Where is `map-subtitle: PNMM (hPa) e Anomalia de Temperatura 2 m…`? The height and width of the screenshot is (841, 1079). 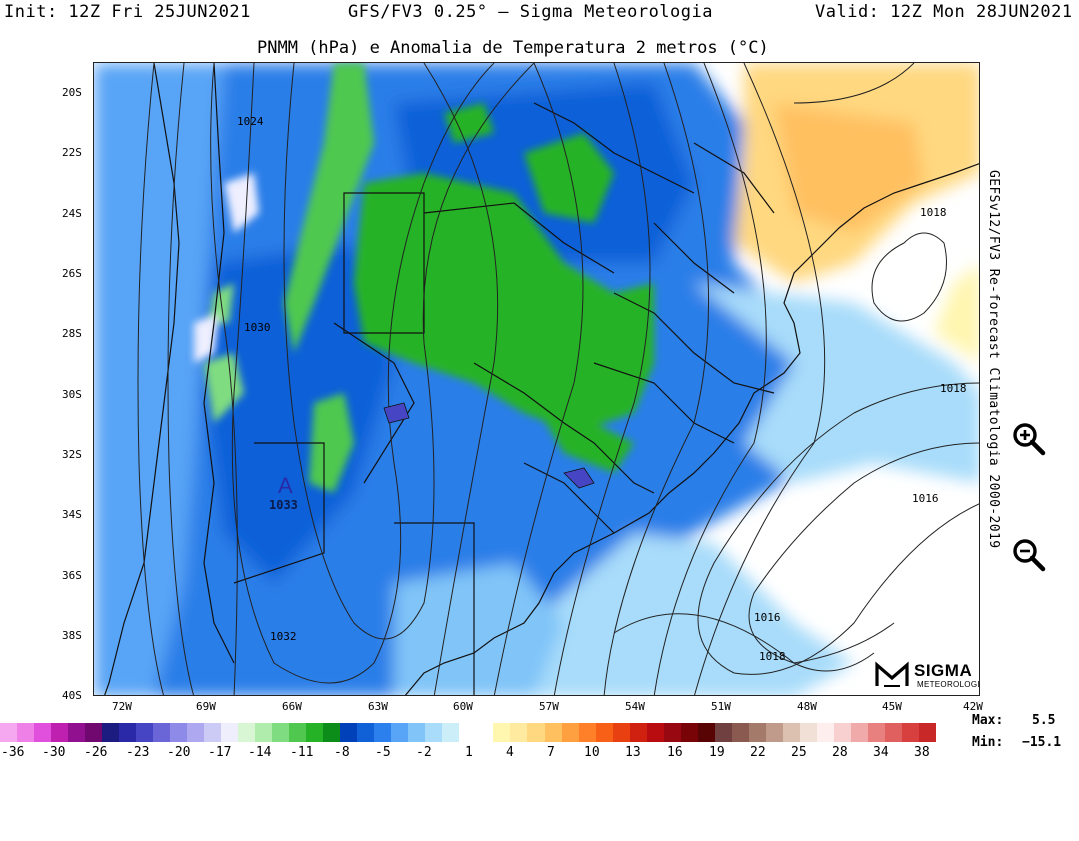
map-subtitle: PNMM (hPa) e Anomalia de Temperatura 2 m… is located at coordinates (513, 48).